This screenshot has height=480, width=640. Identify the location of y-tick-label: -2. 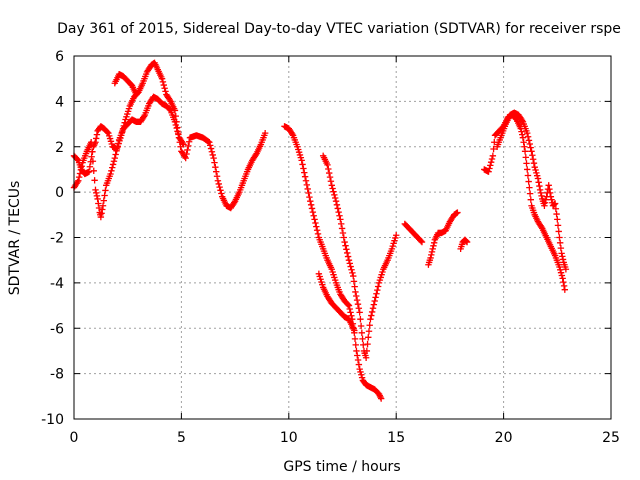
(57, 239).